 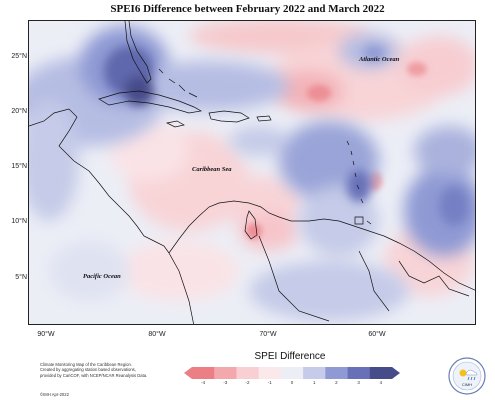 I want to click on cloud-icon, so click(x=471, y=372).